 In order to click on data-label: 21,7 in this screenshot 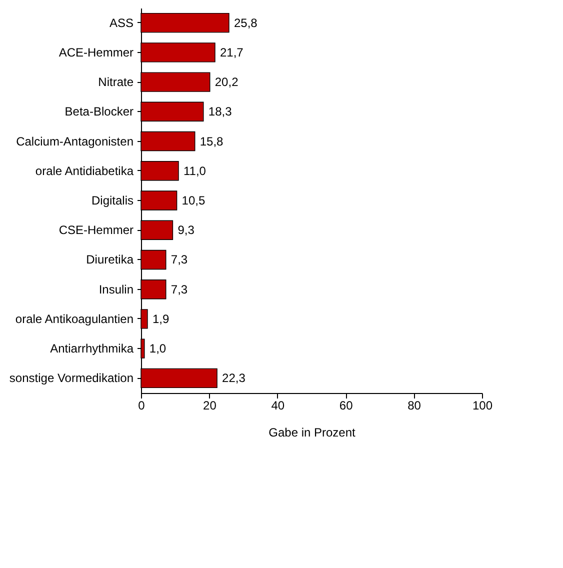, I will do `click(232, 52)`.